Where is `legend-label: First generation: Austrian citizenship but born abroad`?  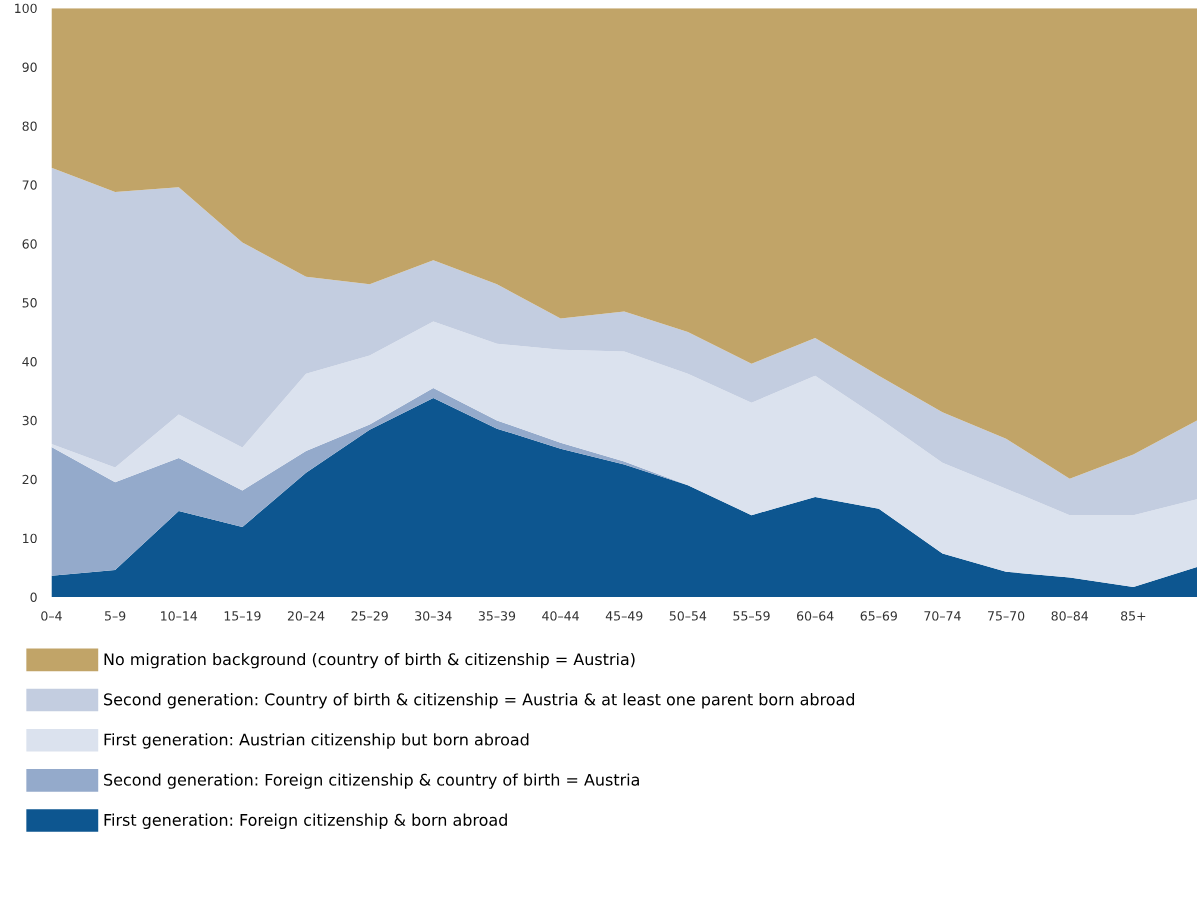 legend-label: First generation: Austrian citizenship but born abroad is located at coordinates (316, 741).